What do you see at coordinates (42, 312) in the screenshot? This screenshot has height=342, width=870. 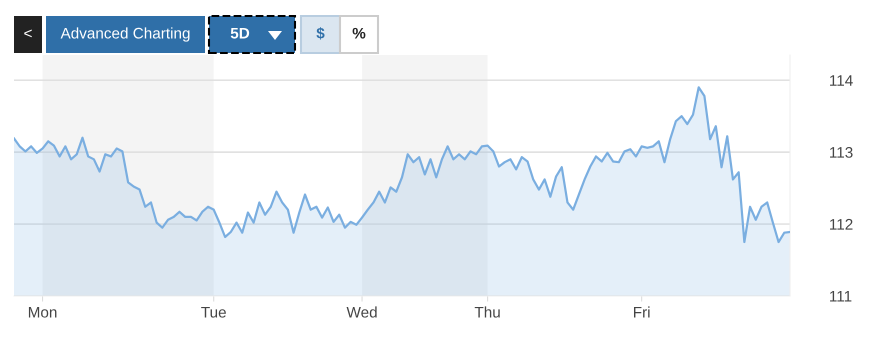 I see `x-tick-label: Mon` at bounding box center [42, 312].